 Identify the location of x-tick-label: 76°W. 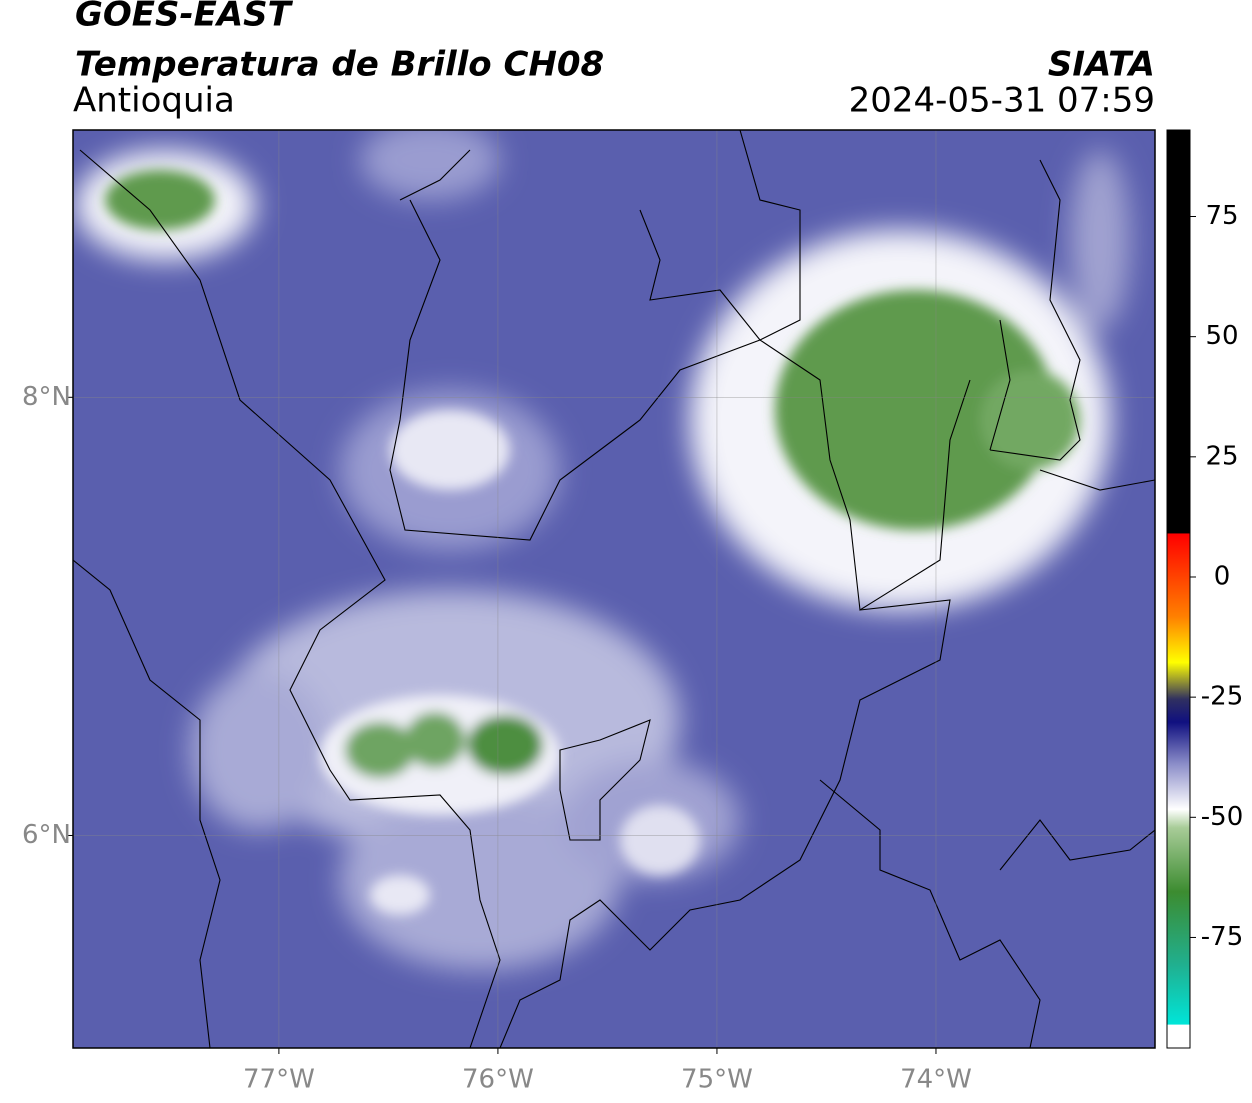
(498, 1080).